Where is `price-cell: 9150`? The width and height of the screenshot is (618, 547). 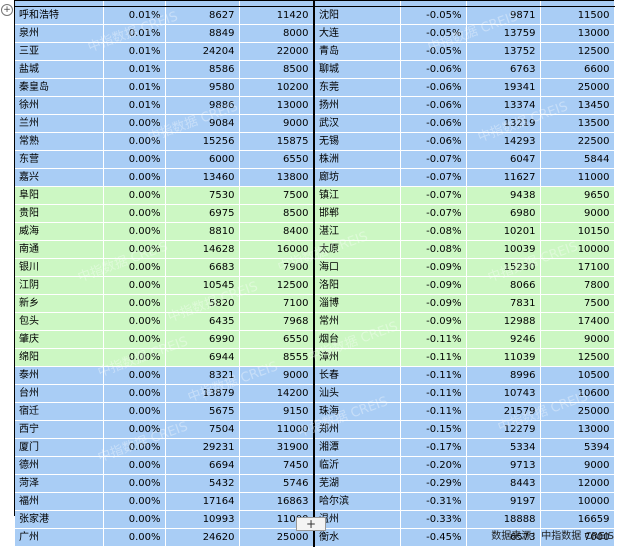 price-cell: 9150 is located at coordinates (276, 411).